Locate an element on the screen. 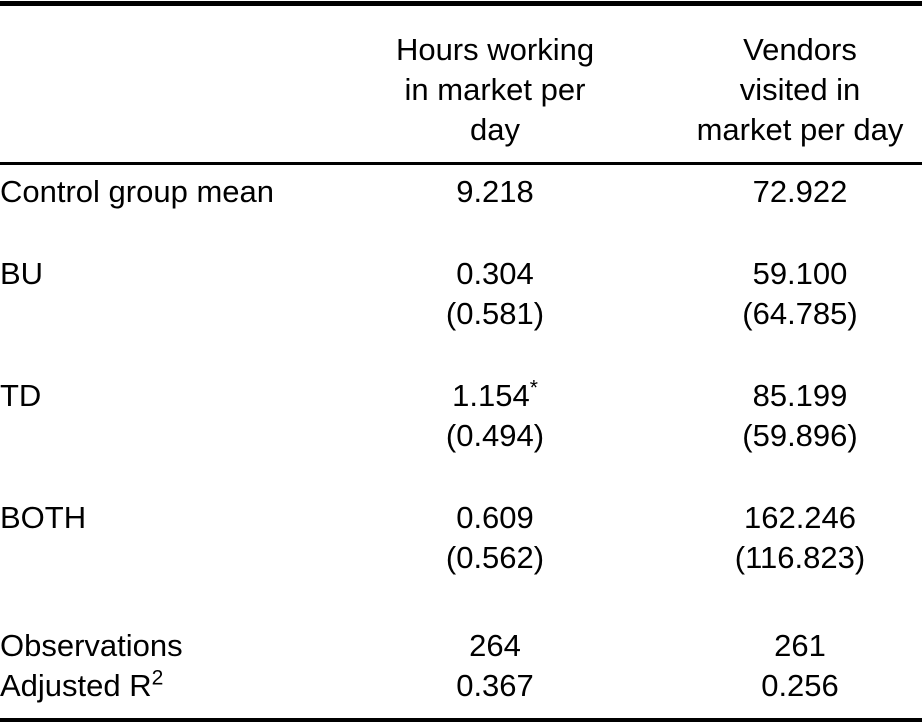  column-header-hours-working: Hours working in market per day is located at coordinates (495, 85).